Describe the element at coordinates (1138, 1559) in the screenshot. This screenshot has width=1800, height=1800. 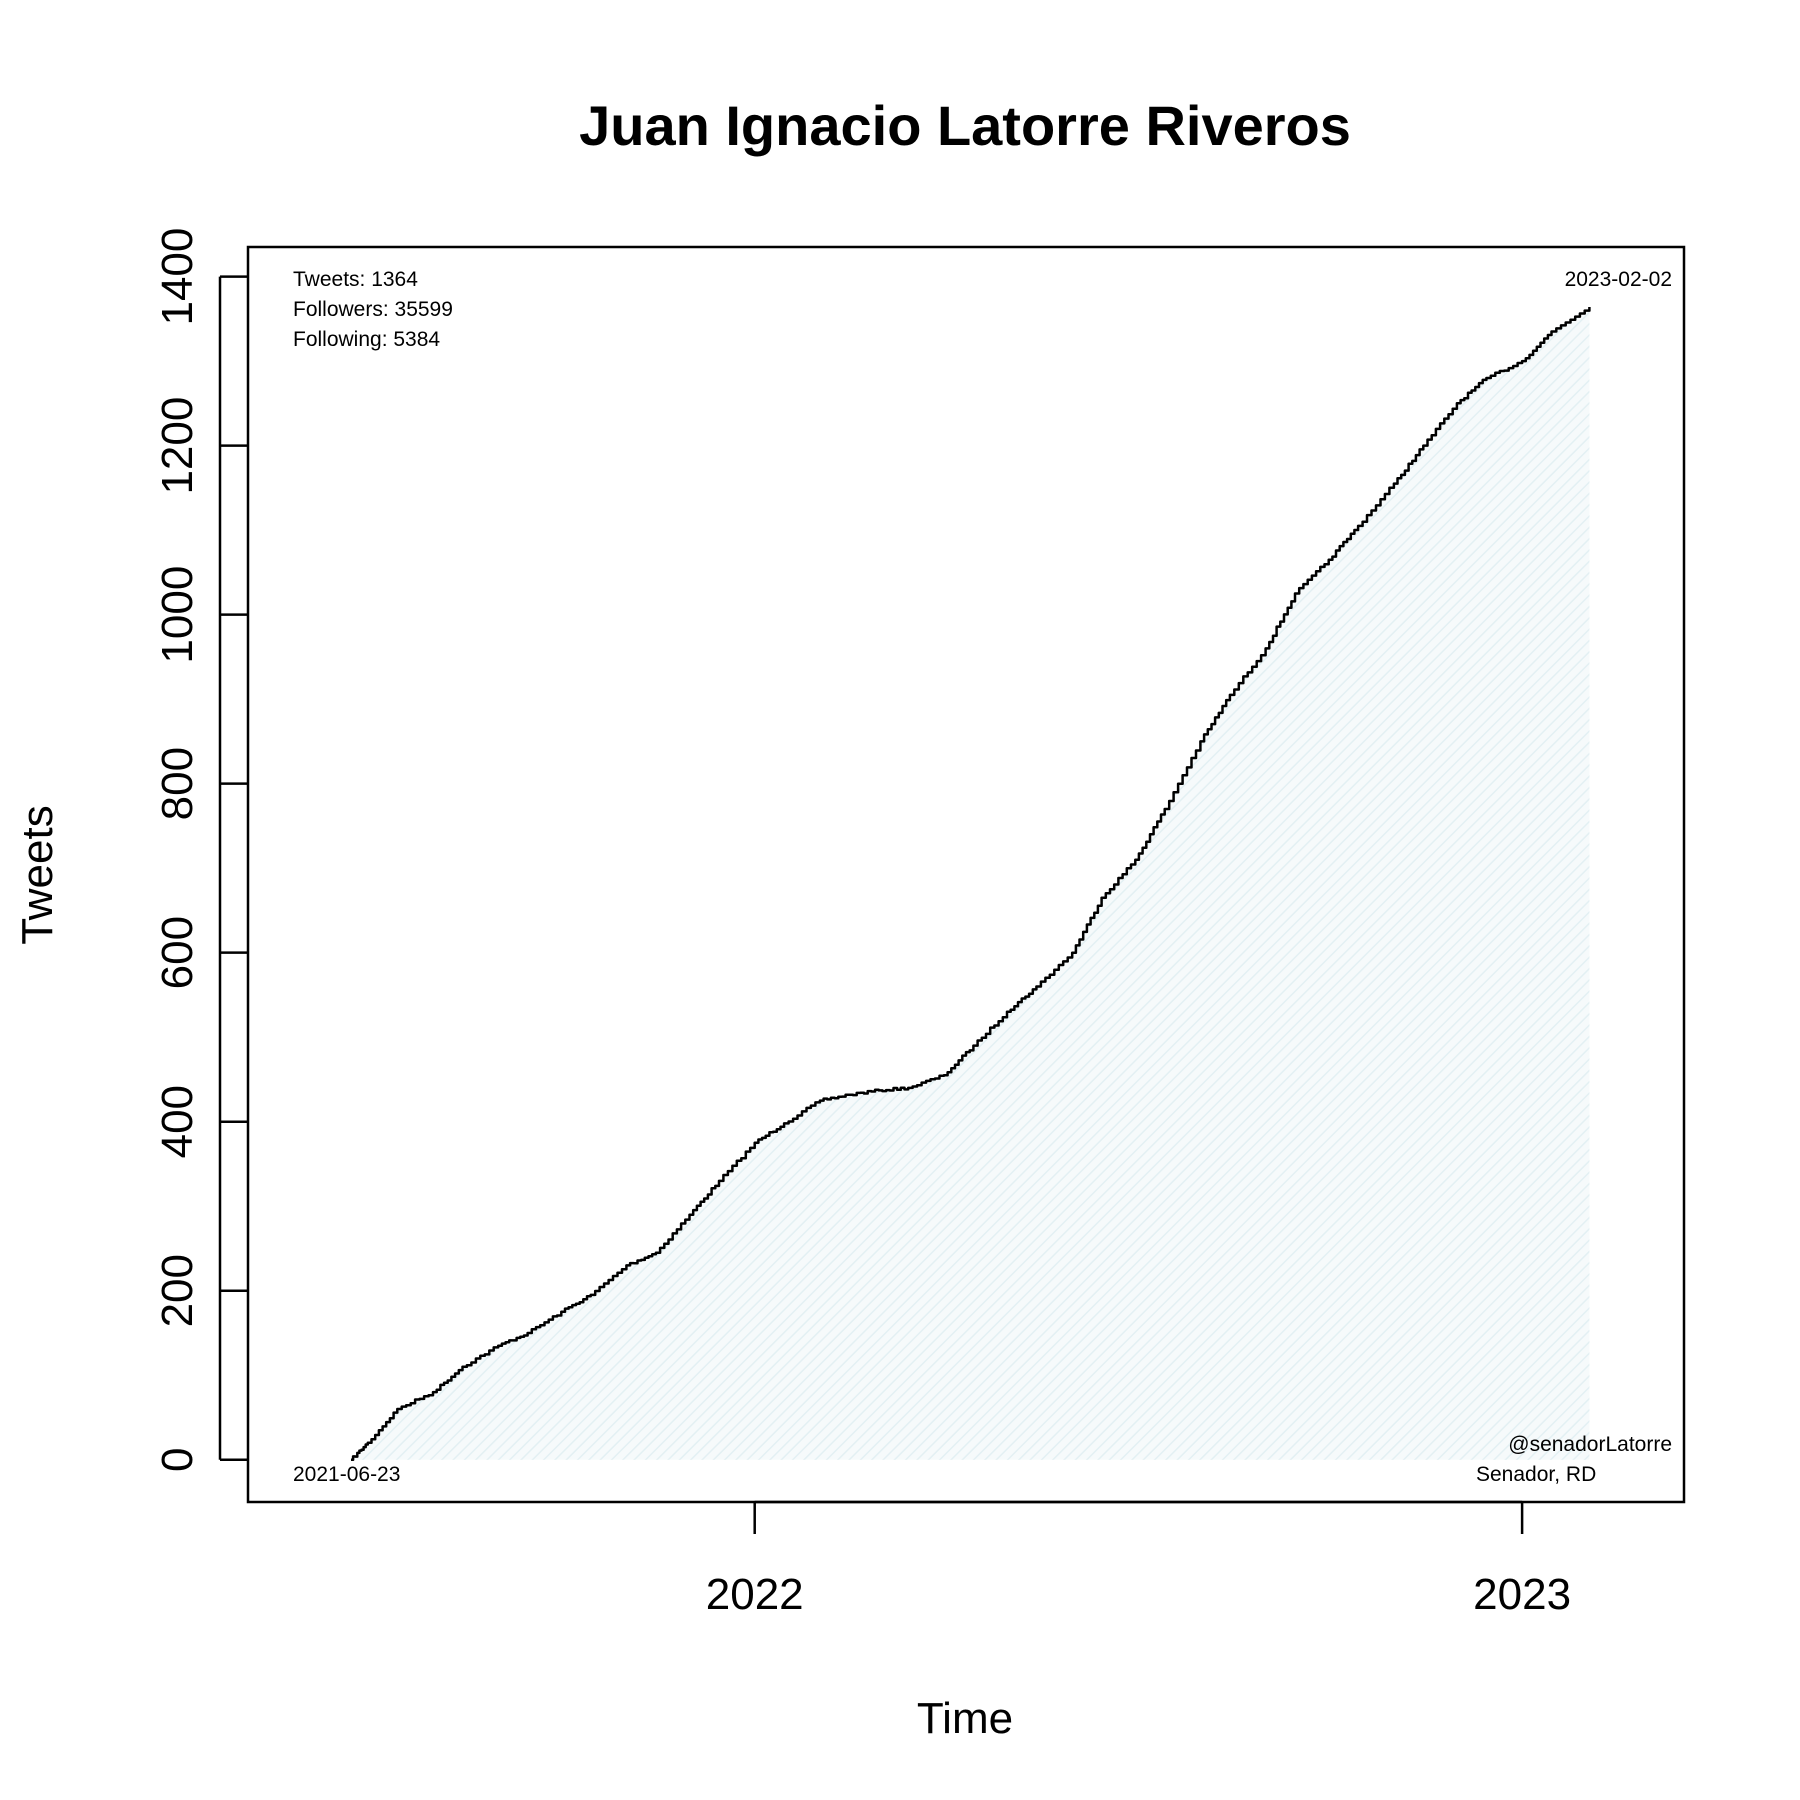
I see `x-axis: 2022 2023` at that location.